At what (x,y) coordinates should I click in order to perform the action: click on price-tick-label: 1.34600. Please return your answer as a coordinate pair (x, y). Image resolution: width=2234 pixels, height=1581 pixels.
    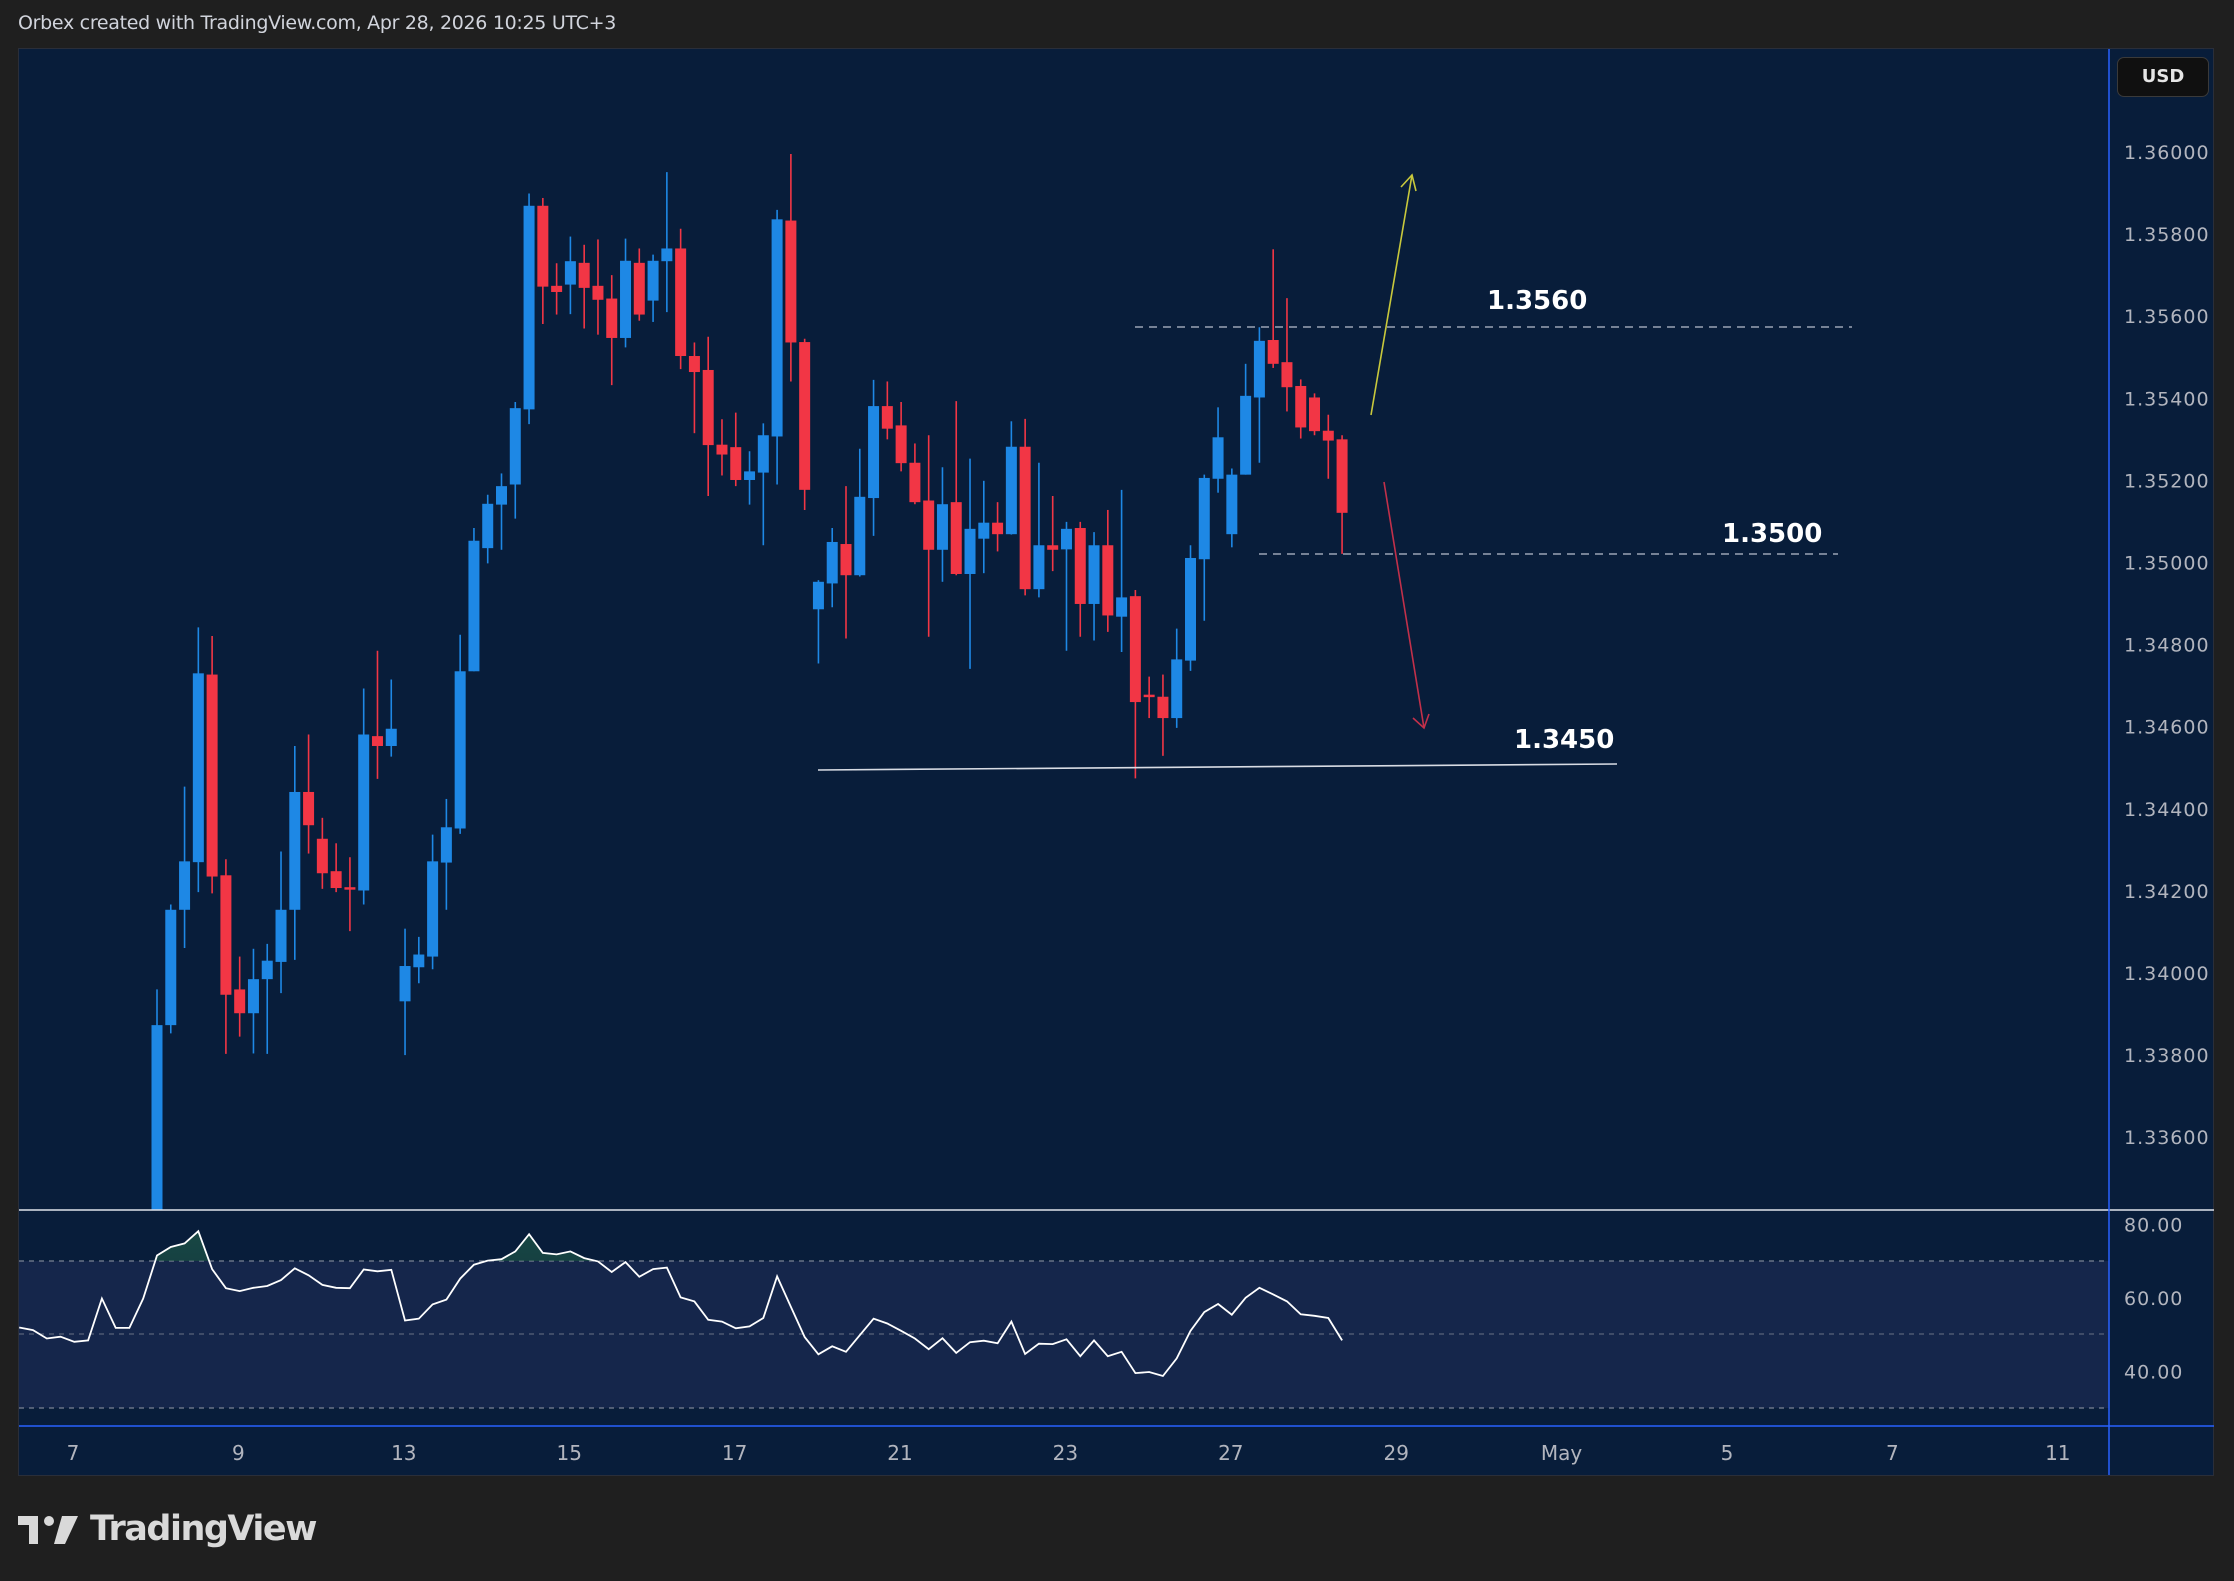
    Looking at the image, I should click on (2167, 728).